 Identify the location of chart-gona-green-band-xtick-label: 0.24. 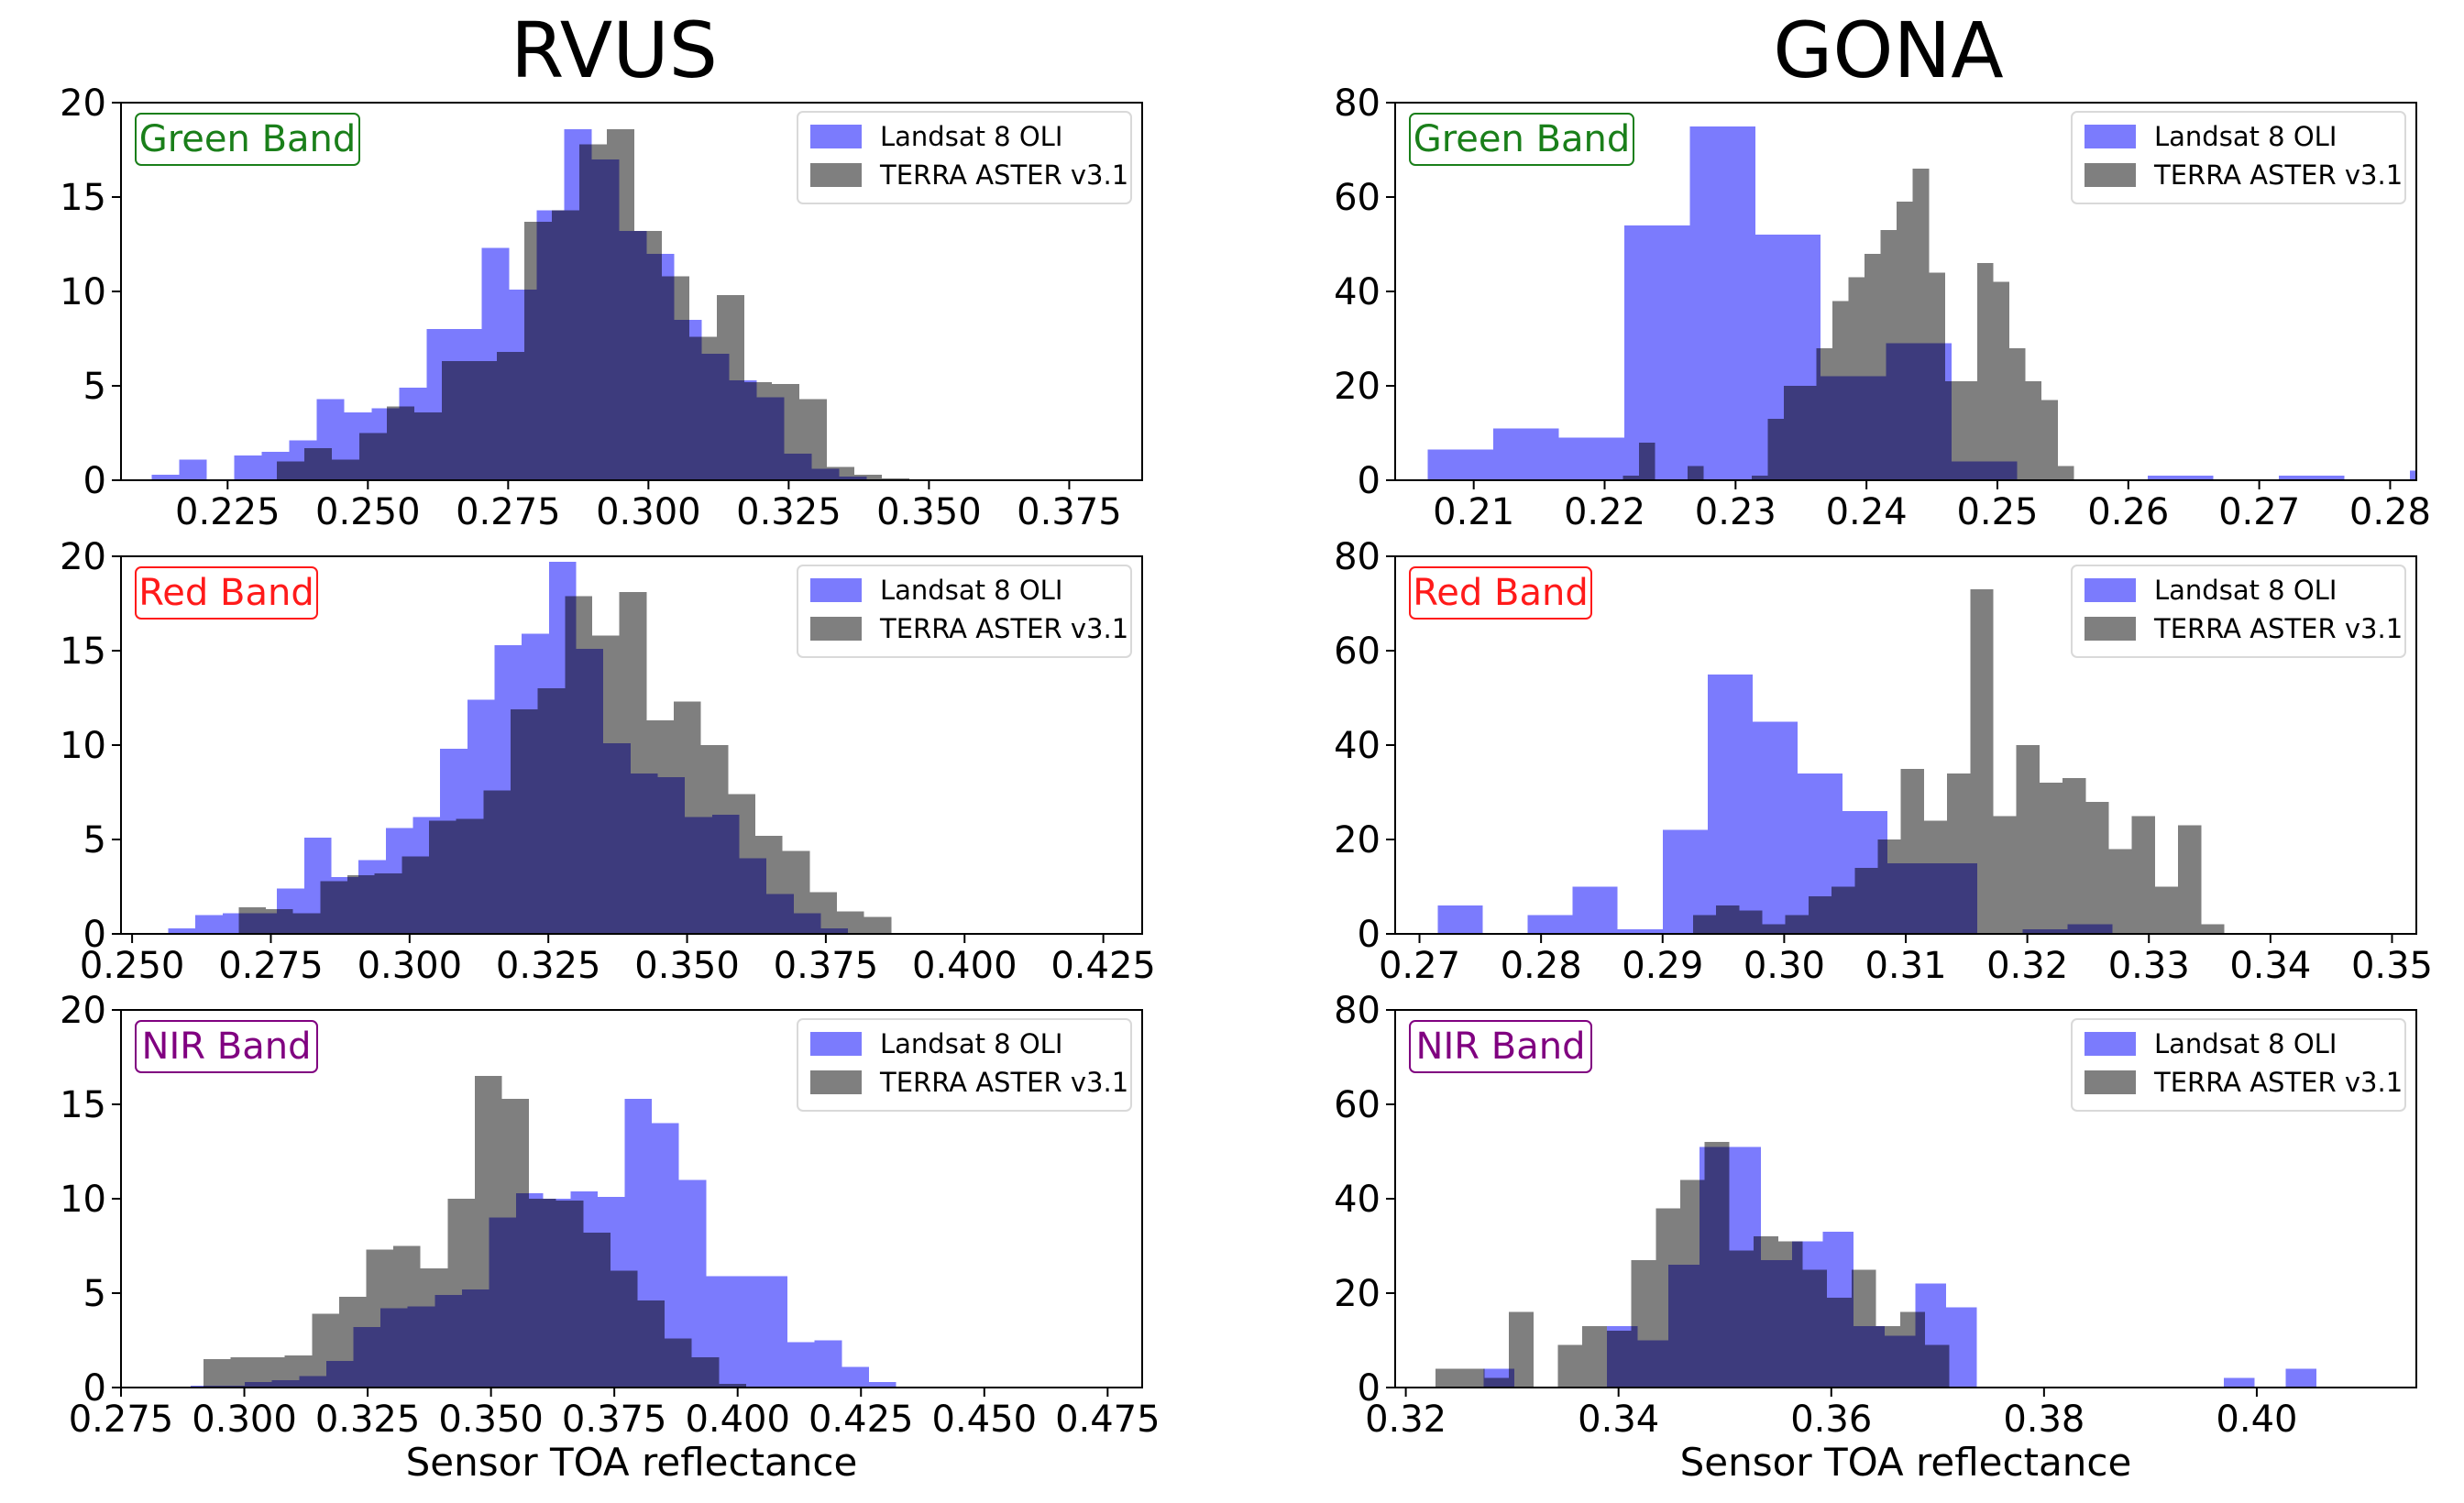
(1867, 512).